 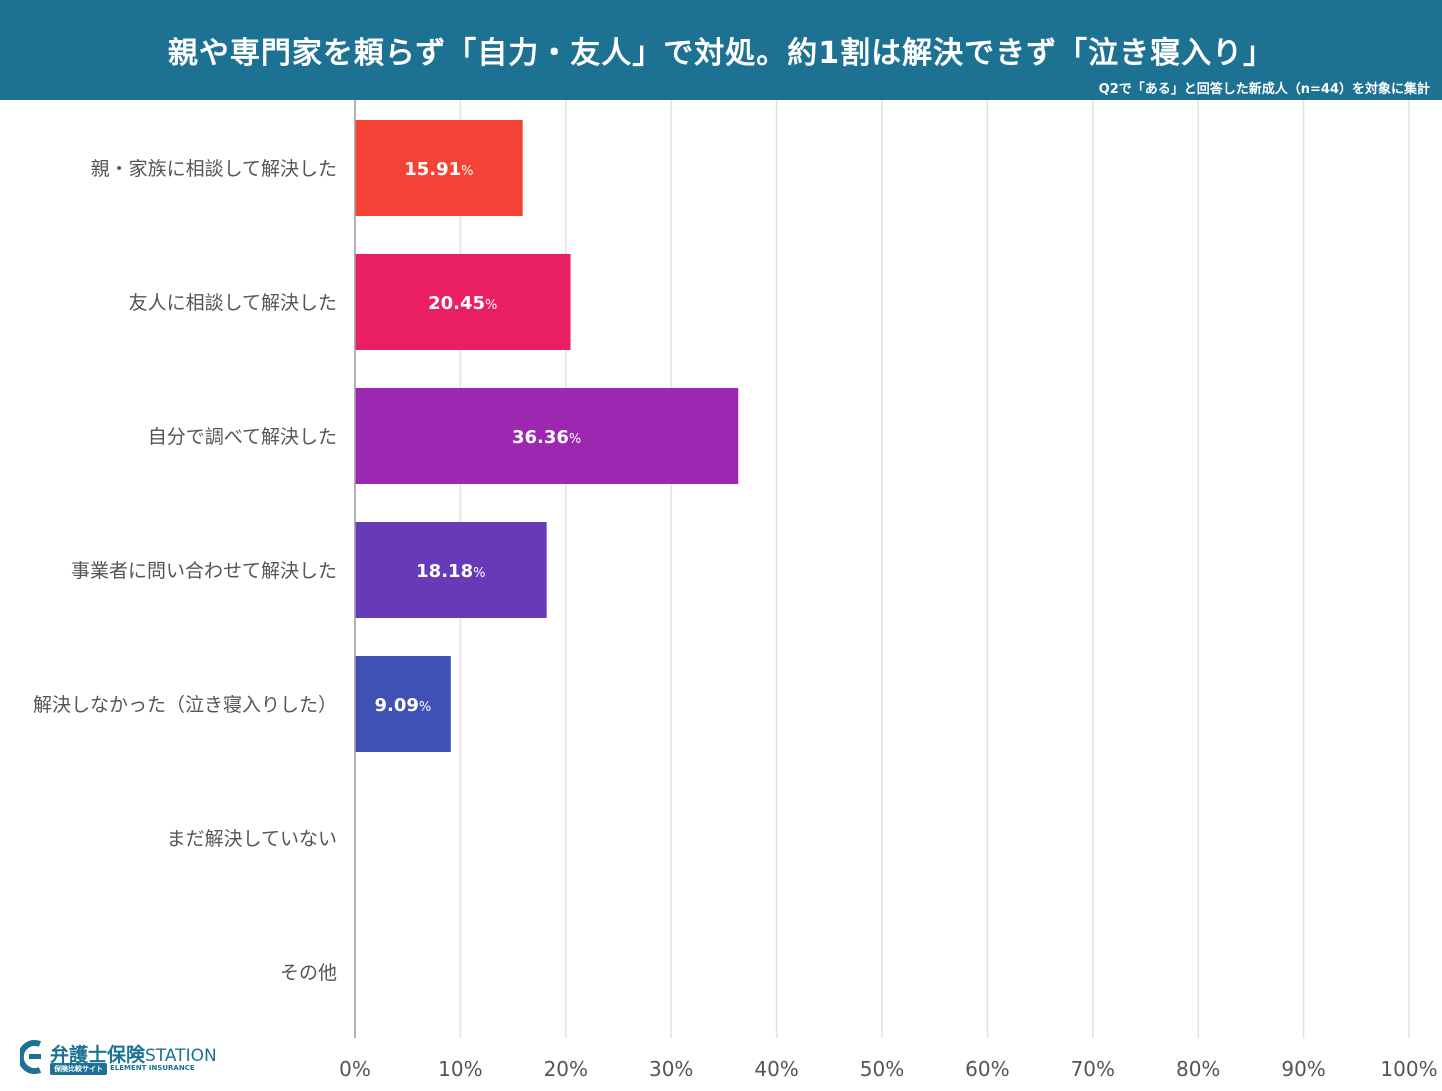 I want to click on logo-station-text: STATION, so click(x=181, y=1056).